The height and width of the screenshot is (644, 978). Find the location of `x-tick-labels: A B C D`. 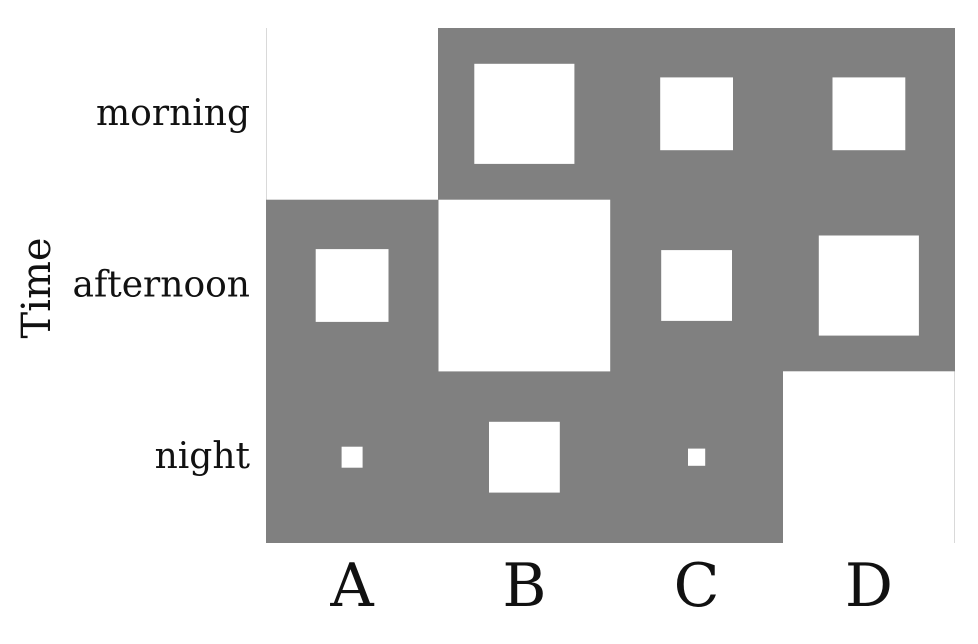

x-tick-labels: A B C D is located at coordinates (611, 586).